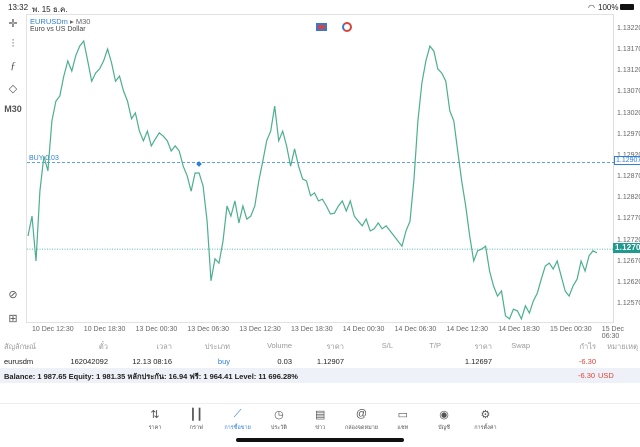  Describe the element at coordinates (335, 346) in the screenshot. I see `column-header-5: ราคา` at that location.